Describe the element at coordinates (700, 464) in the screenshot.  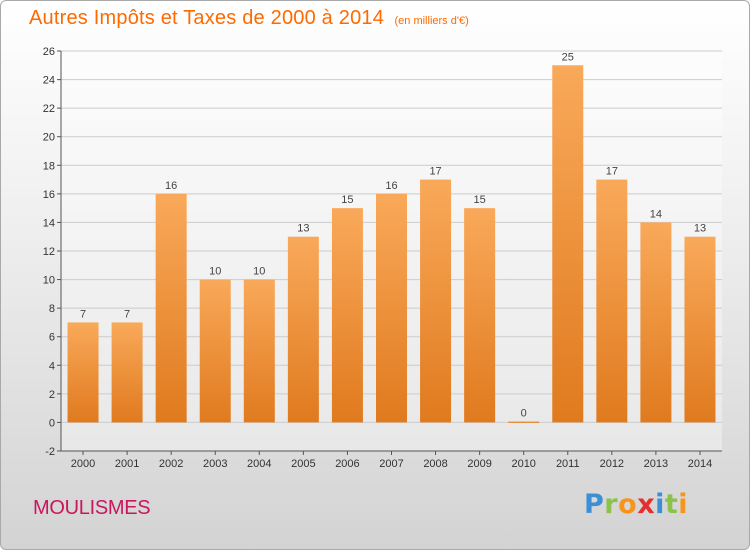
I see `x-tick-label: 2014` at that location.